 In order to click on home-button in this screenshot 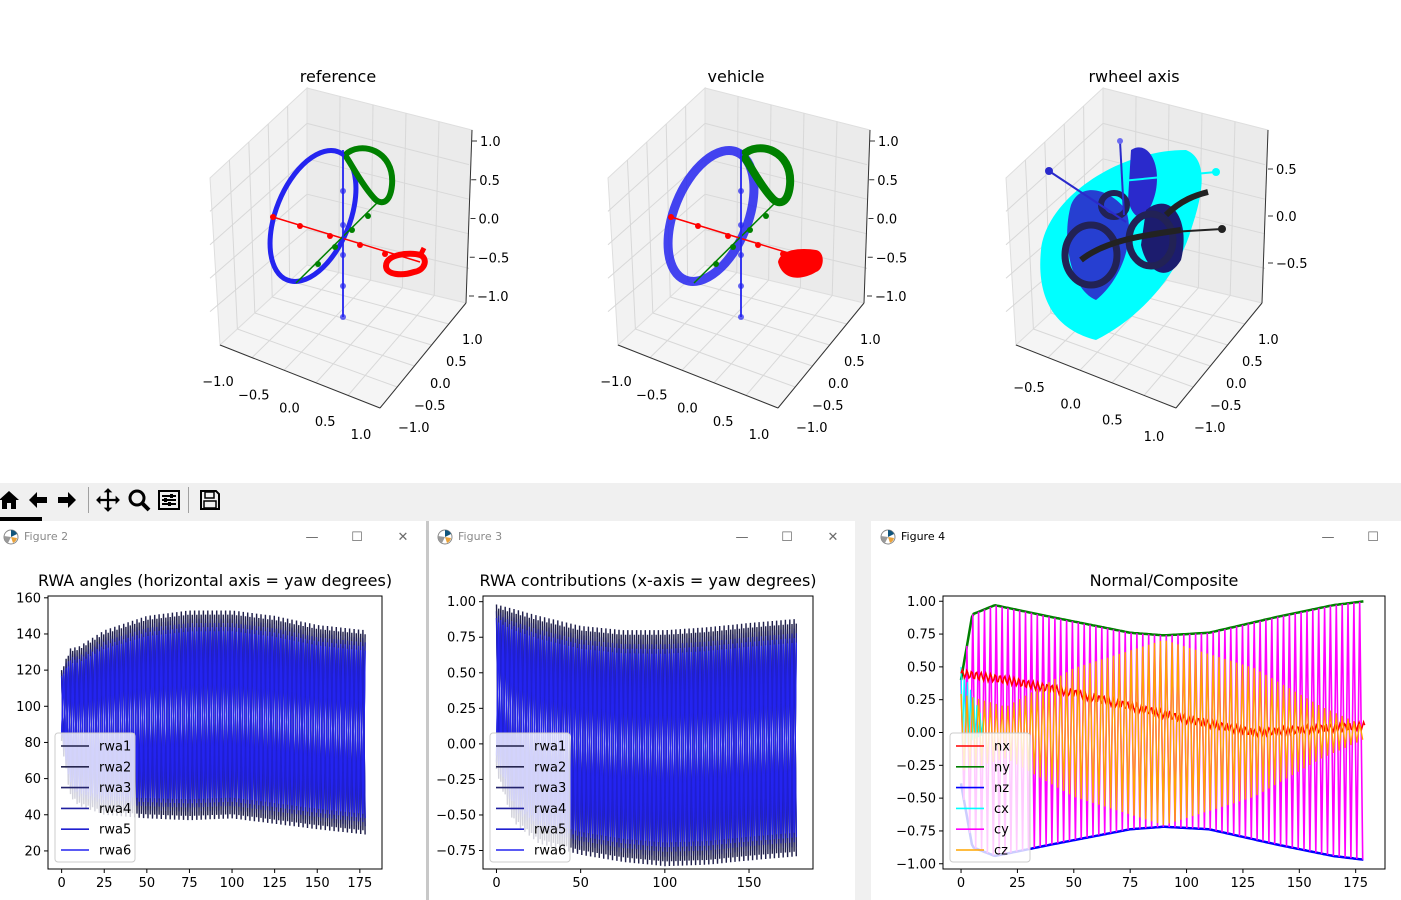, I will do `click(12, 500)`.